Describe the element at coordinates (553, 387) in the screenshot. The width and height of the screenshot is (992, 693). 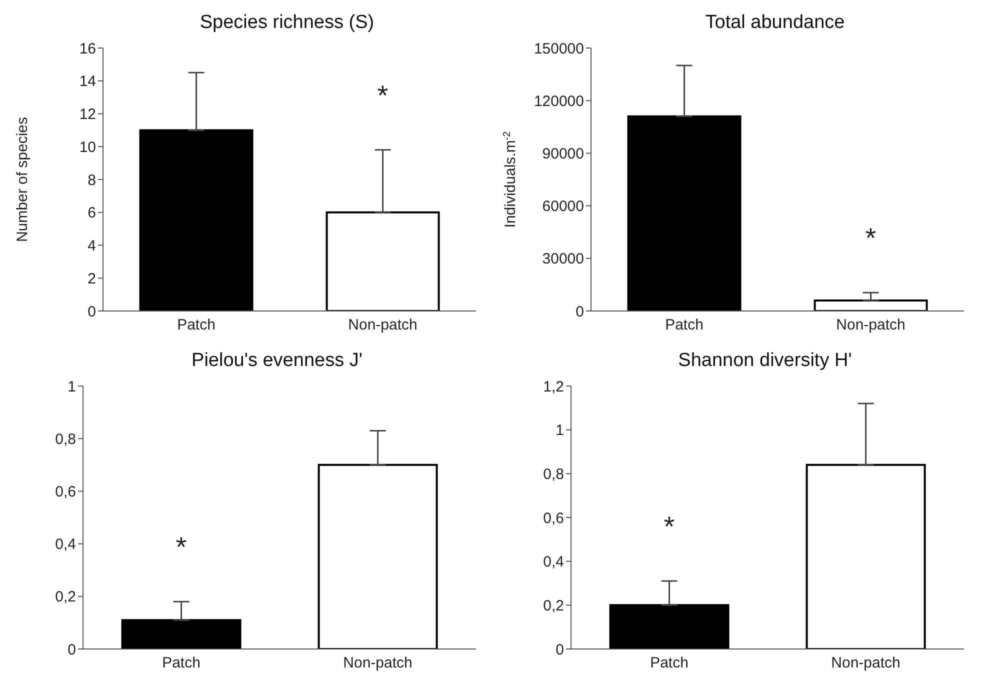
I see `y-tick-label: 1,2` at that location.